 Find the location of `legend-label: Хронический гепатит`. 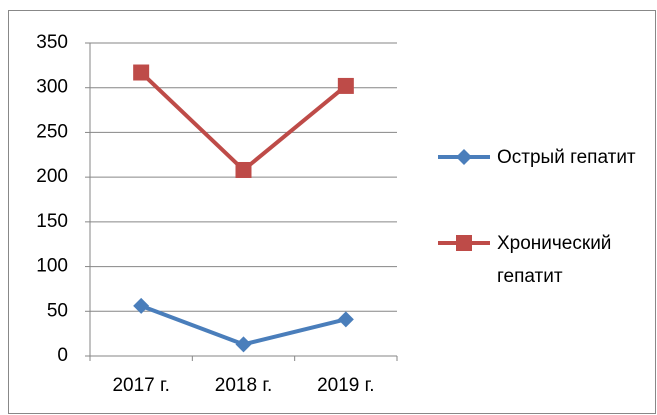

legend-label: Хронический гепатит is located at coordinates (554, 260).